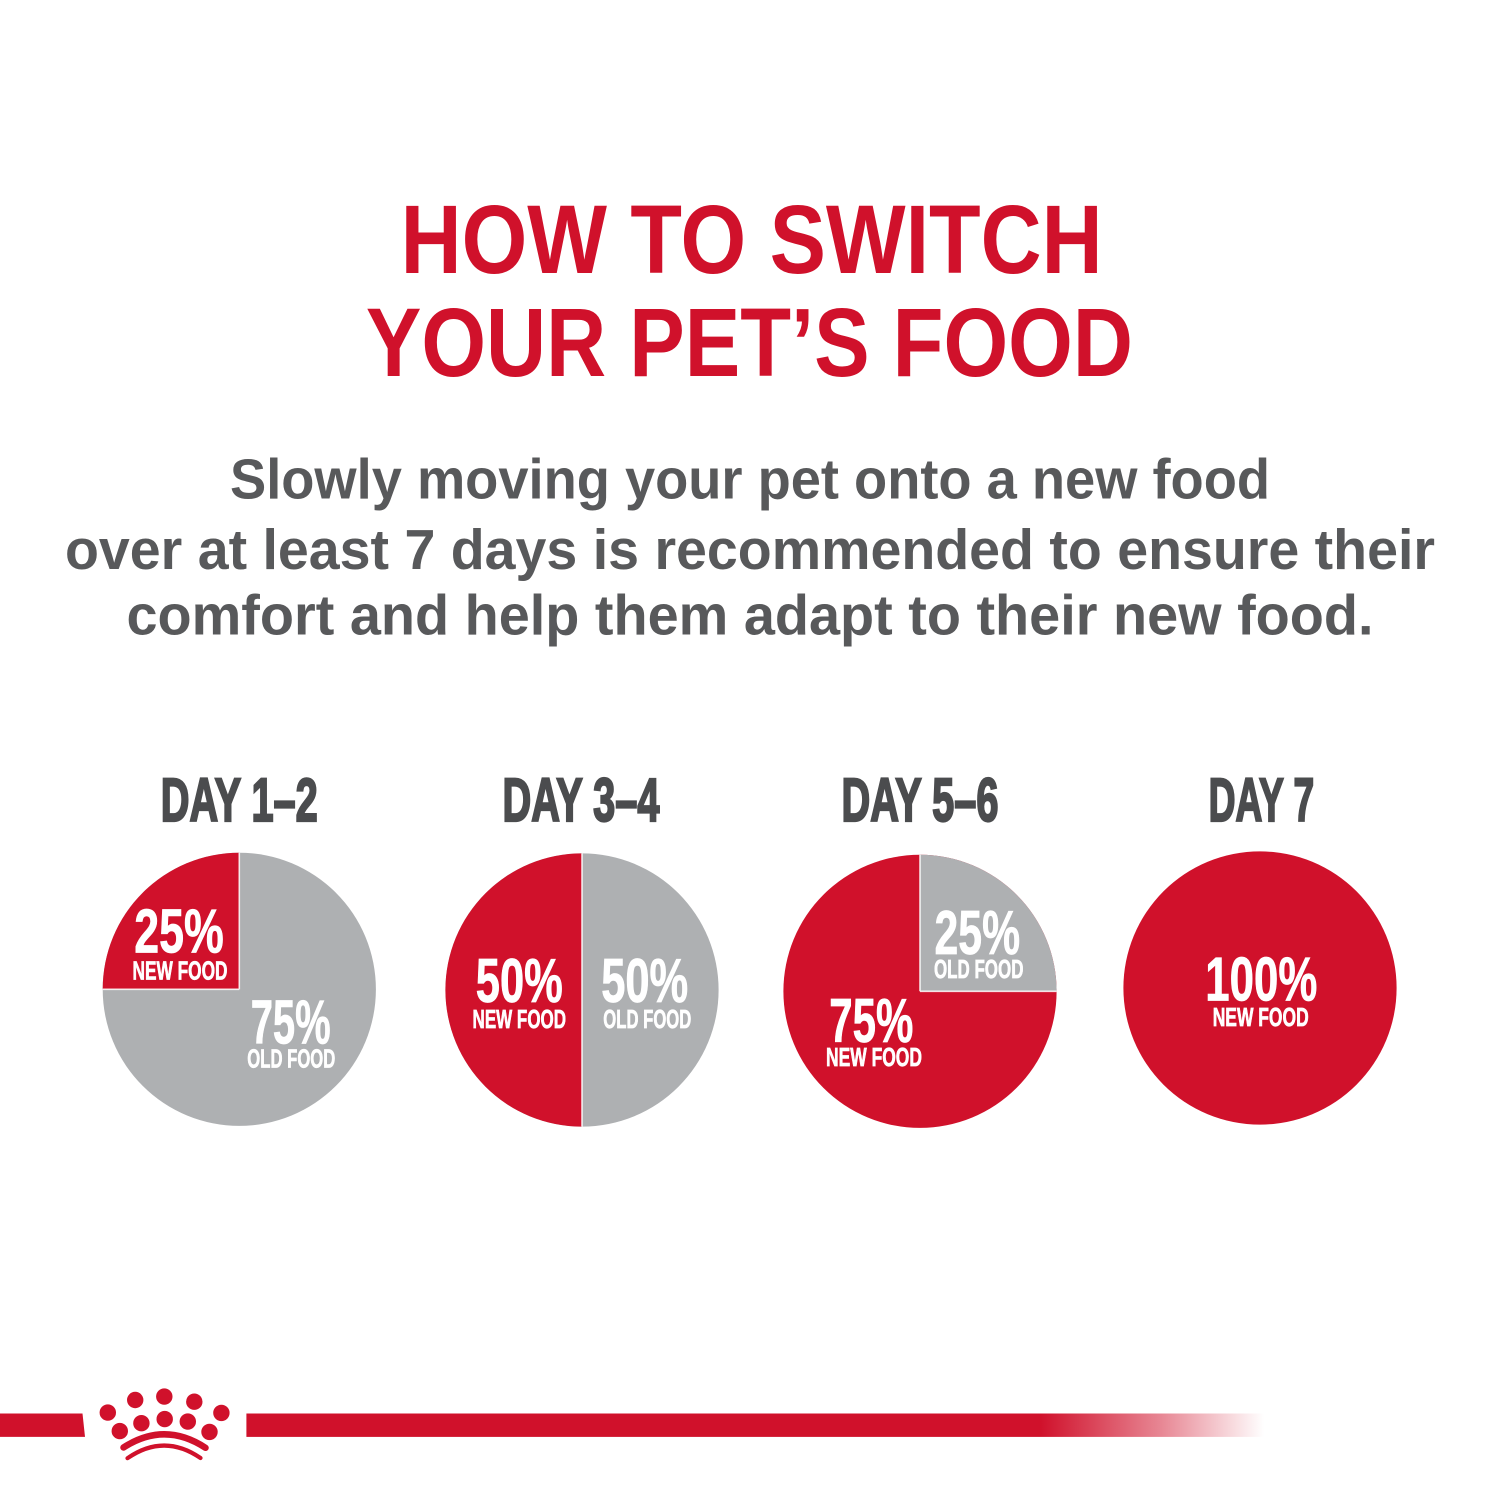 This screenshot has height=1500, width=1500. Describe the element at coordinates (750, 480) in the screenshot. I see `svg-text:Slowly moving your pet onto a: Slowly moving your pet onto a new food` at that location.